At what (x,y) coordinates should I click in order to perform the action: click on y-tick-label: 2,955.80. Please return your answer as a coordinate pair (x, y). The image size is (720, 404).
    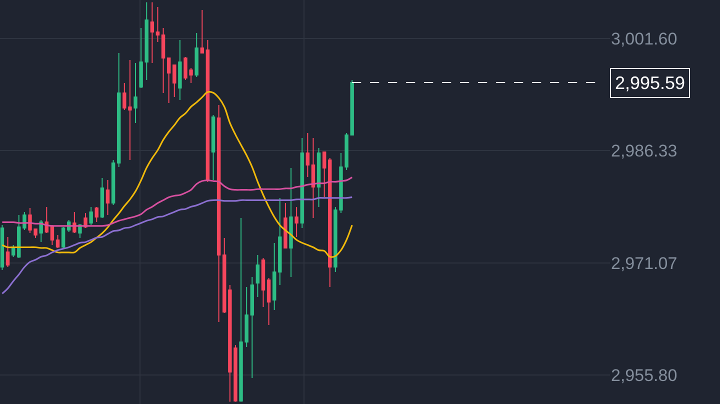
    Looking at the image, I should click on (644, 376).